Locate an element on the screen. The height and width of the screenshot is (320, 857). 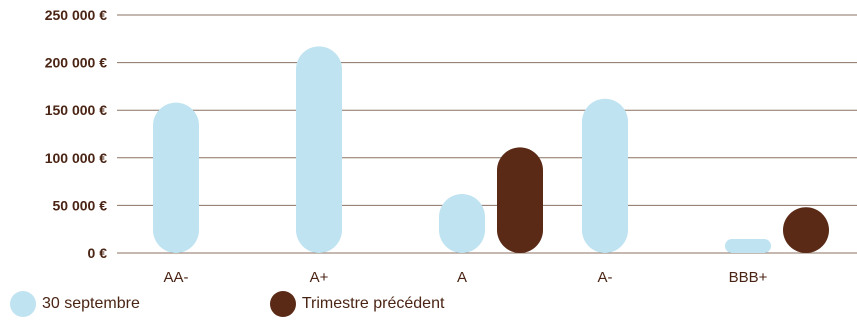
legend-label-previous: Trimestre précédent is located at coordinates (373, 303).